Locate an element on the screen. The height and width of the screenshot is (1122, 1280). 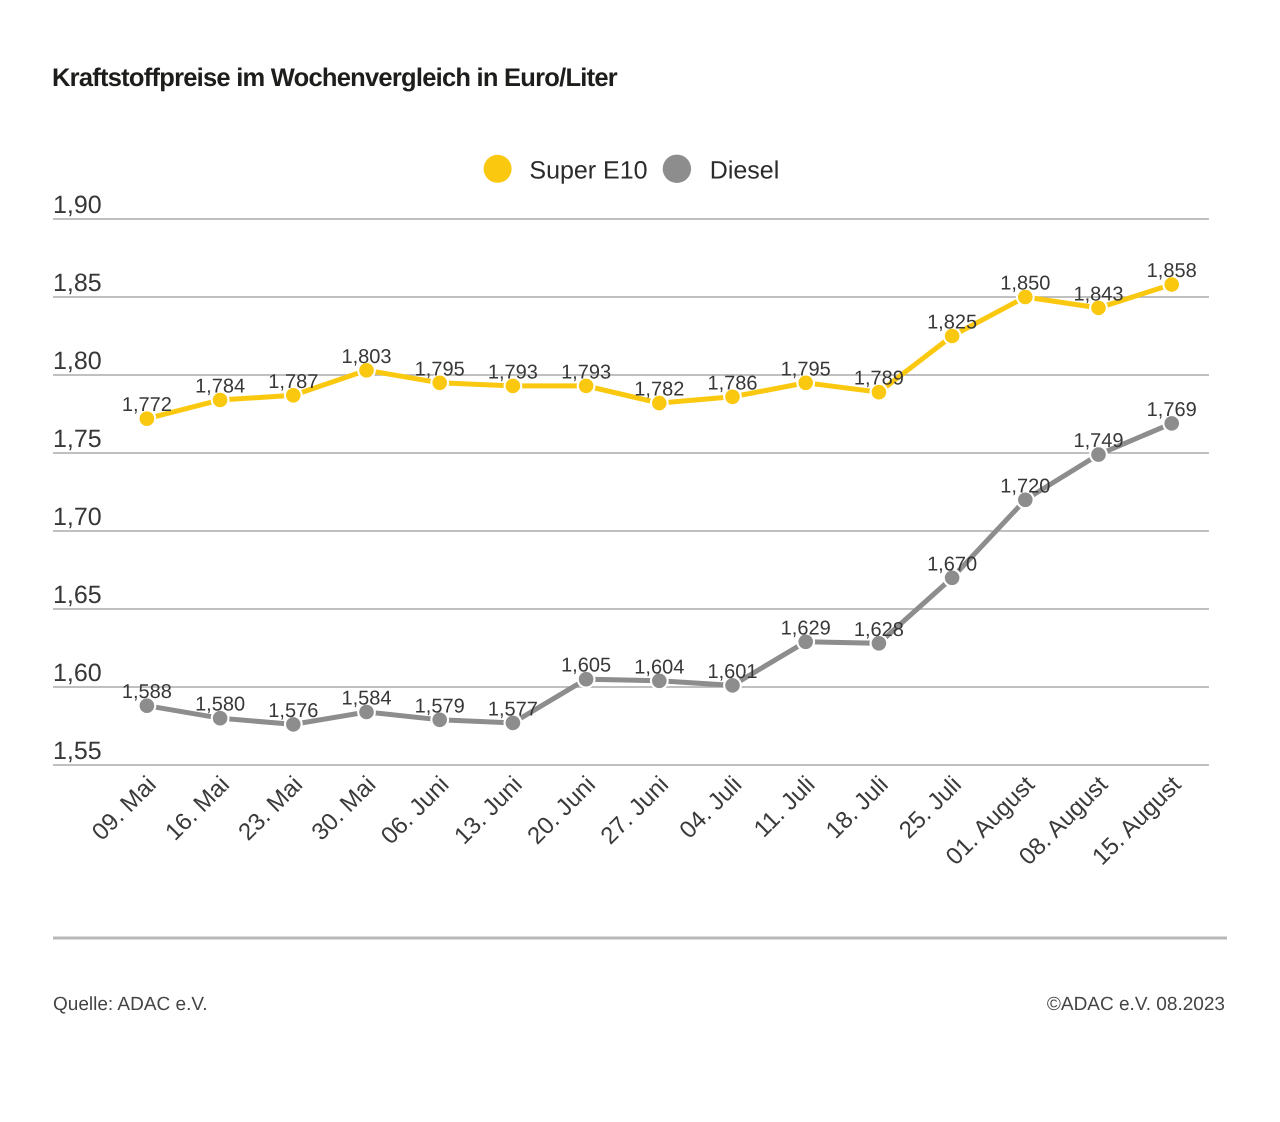
svg-text: 1,55 is located at coordinates (77, 751).